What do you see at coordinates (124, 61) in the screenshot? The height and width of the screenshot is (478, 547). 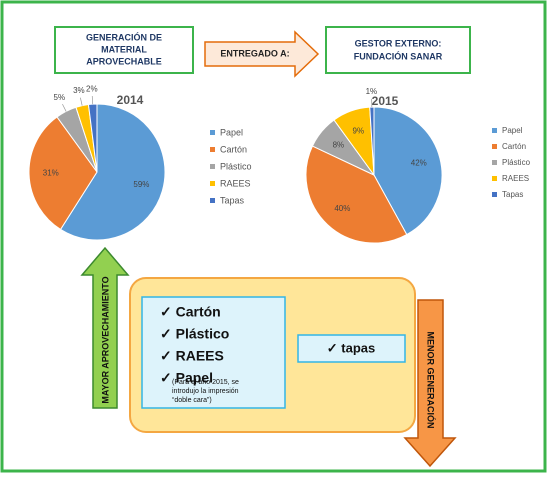 I see `source-line: APROVECHABLE` at bounding box center [124, 61].